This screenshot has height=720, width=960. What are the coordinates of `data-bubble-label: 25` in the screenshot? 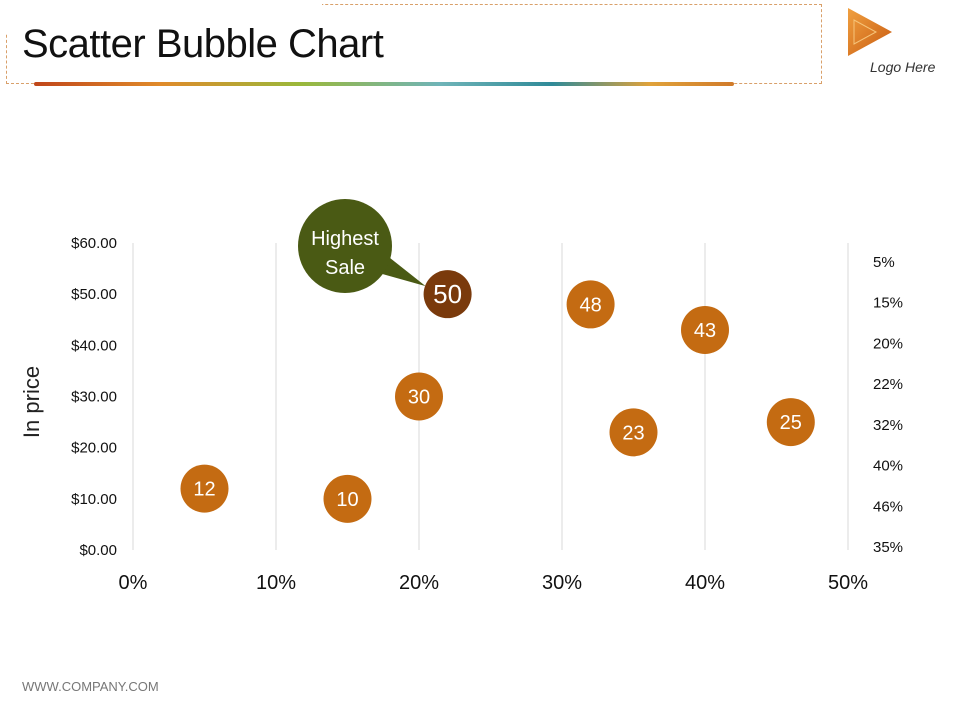 It's located at (791, 423).